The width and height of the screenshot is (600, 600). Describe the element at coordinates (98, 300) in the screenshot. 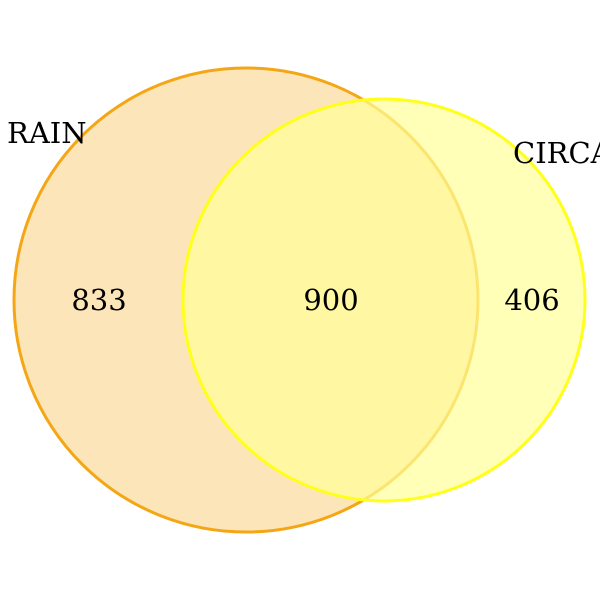

I see `count-rain-only: 833` at that location.